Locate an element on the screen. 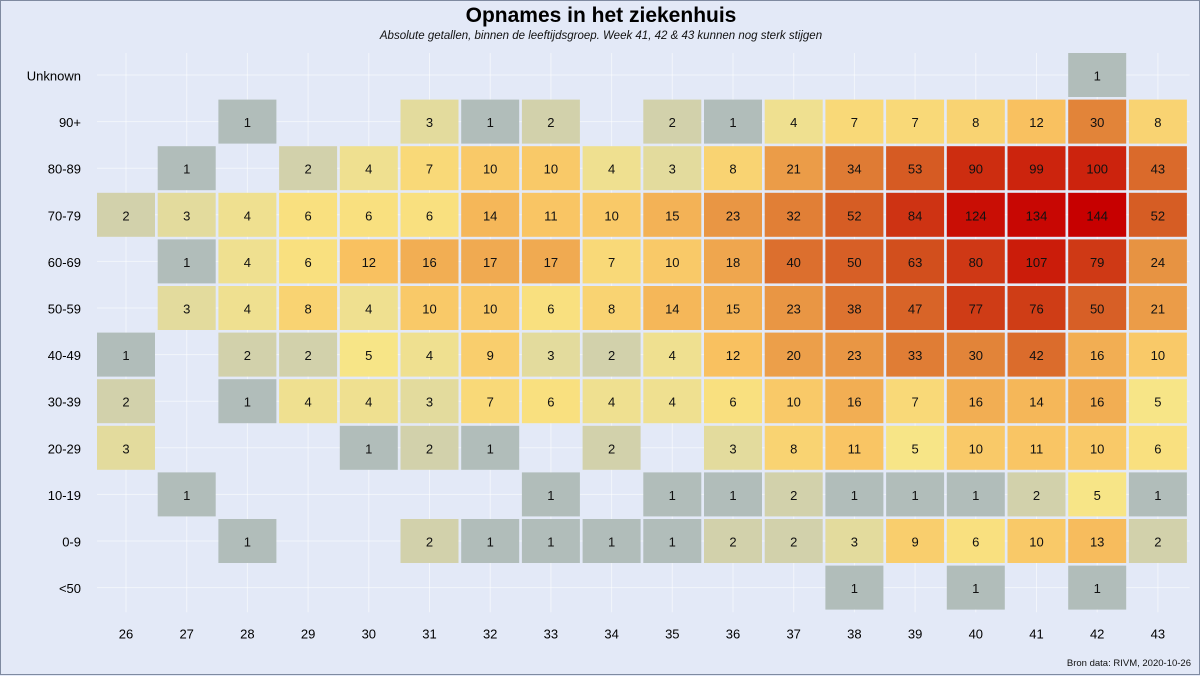  cell-value-label: 144 is located at coordinates (1097, 215).